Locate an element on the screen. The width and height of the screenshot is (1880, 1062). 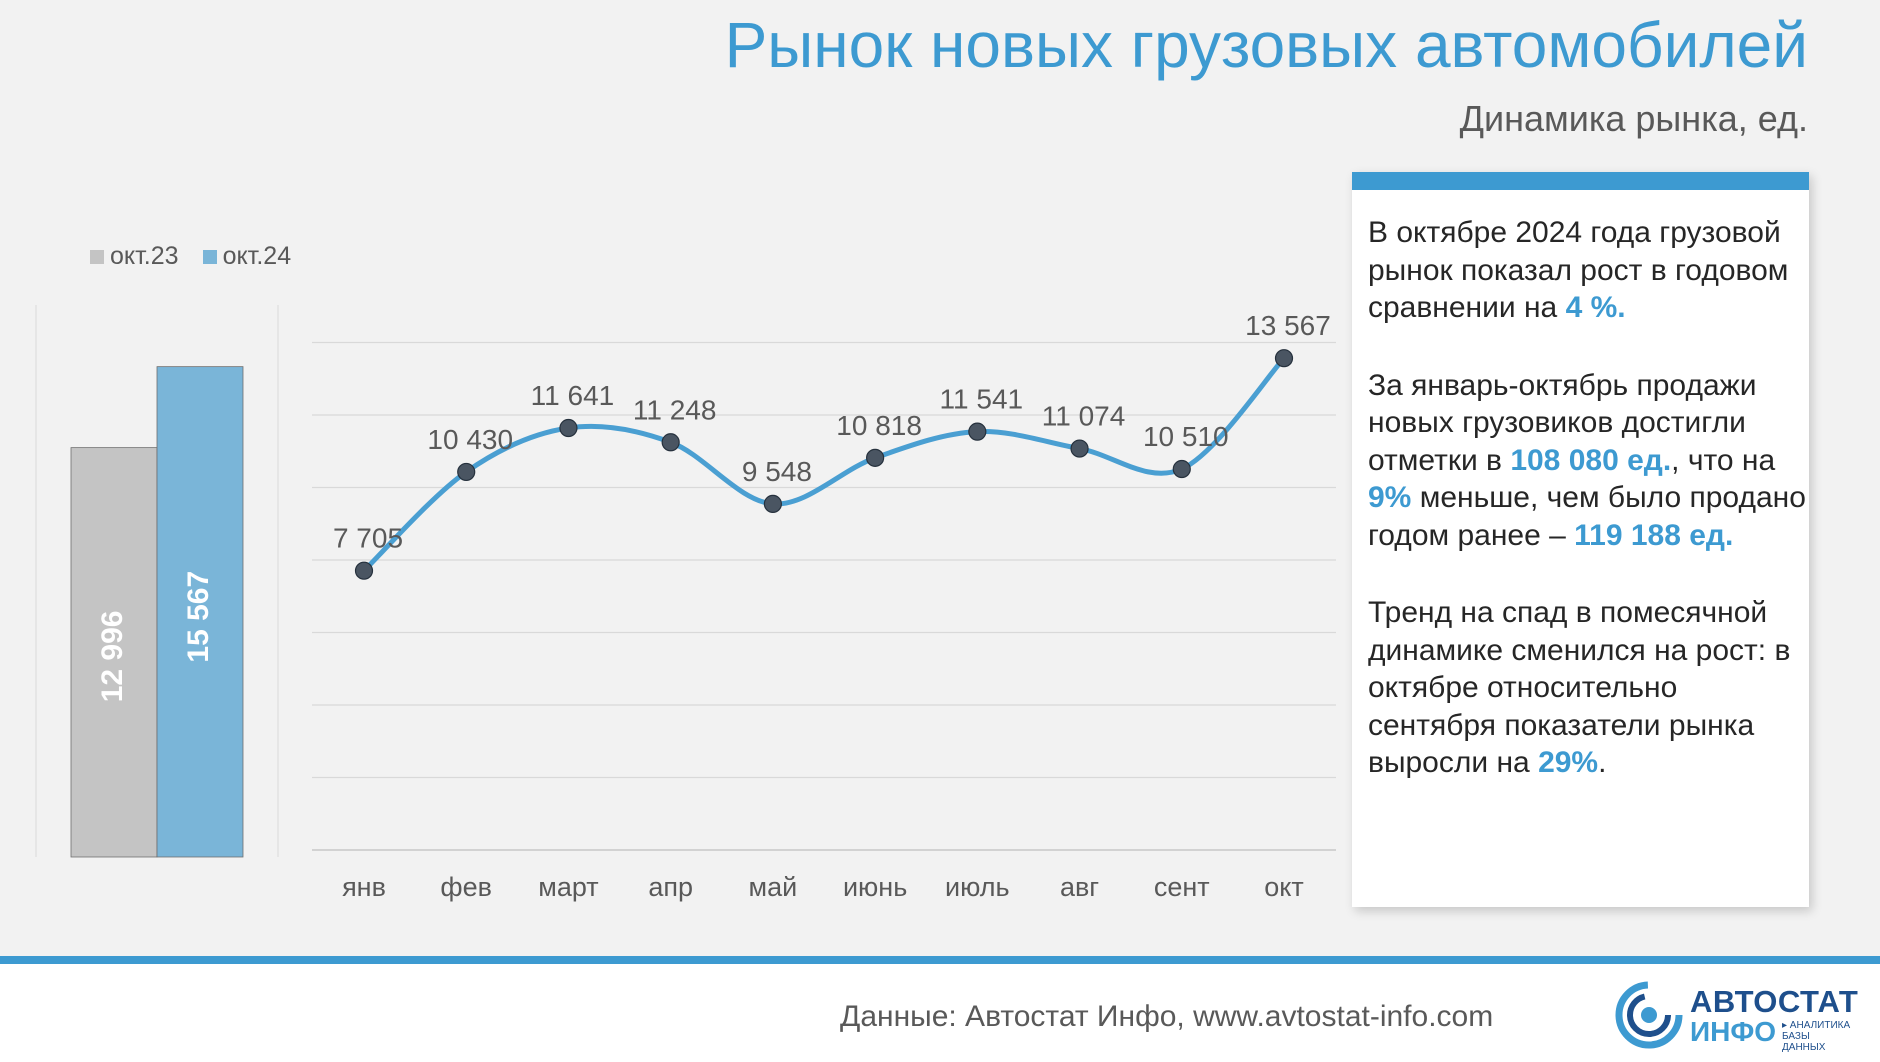
data-label: 11 641 is located at coordinates (573, 395).